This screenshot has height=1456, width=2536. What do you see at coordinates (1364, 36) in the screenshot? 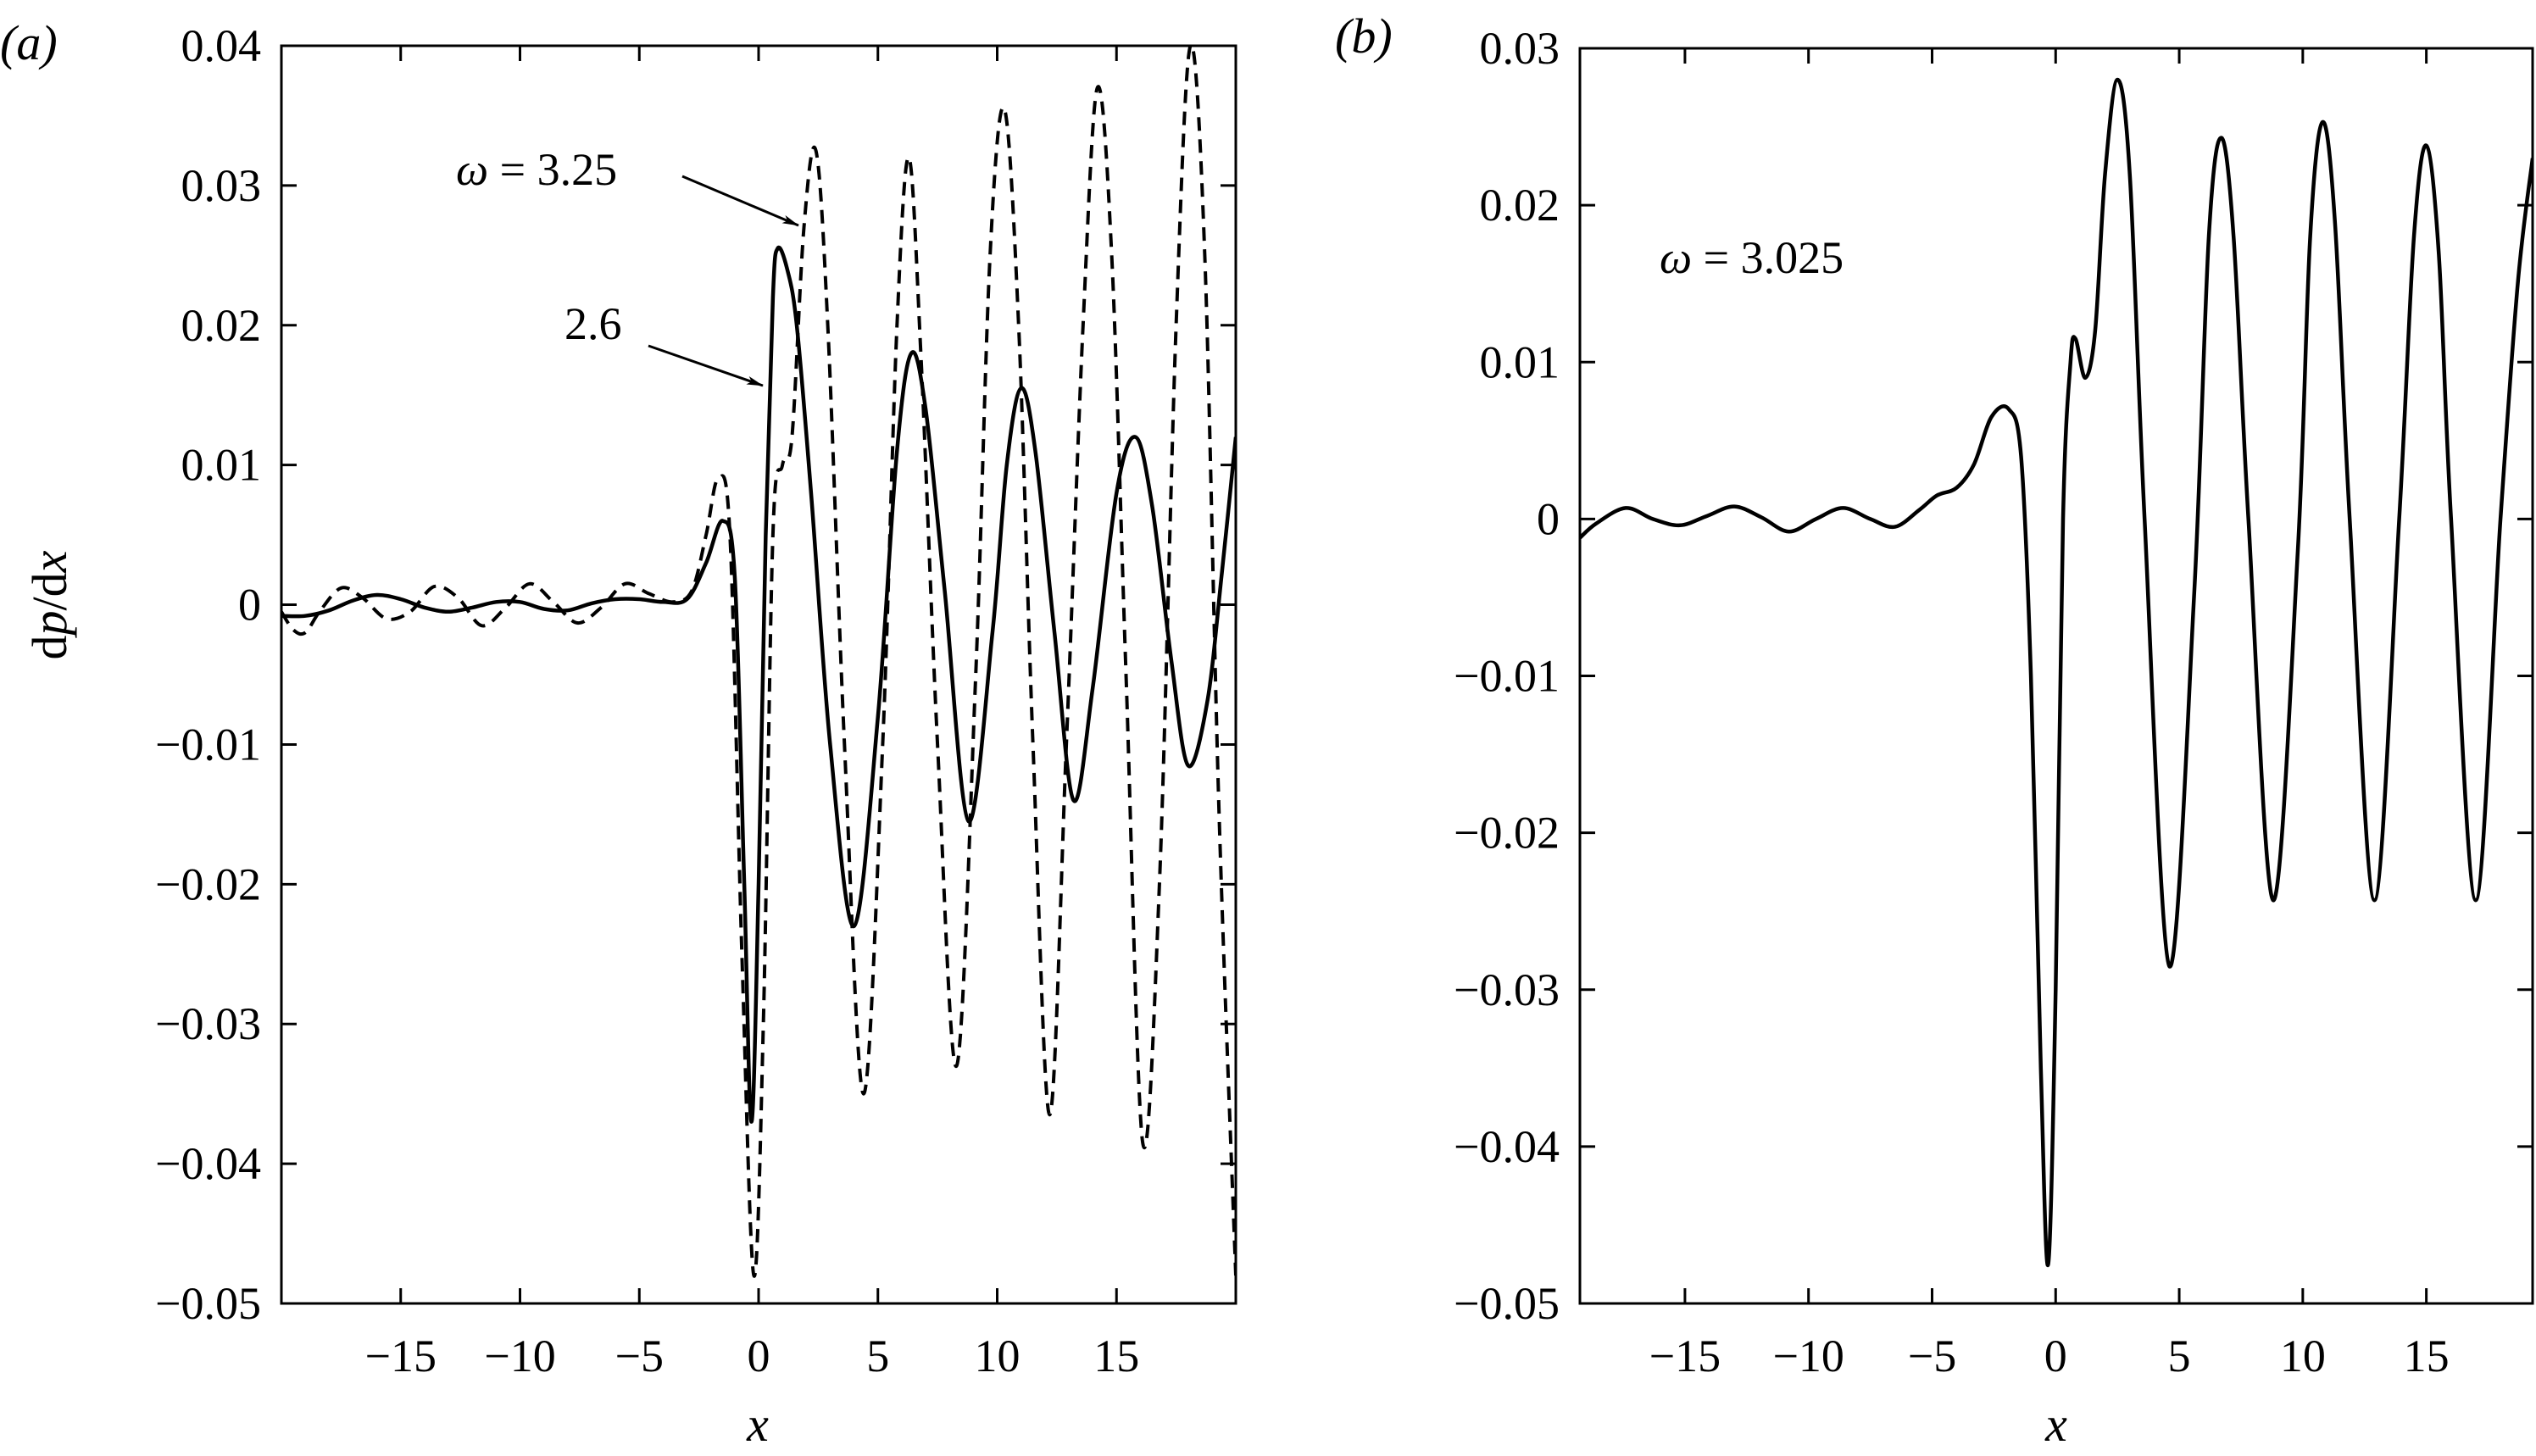
I see `panel-b-label: (b)` at bounding box center [1364, 36].